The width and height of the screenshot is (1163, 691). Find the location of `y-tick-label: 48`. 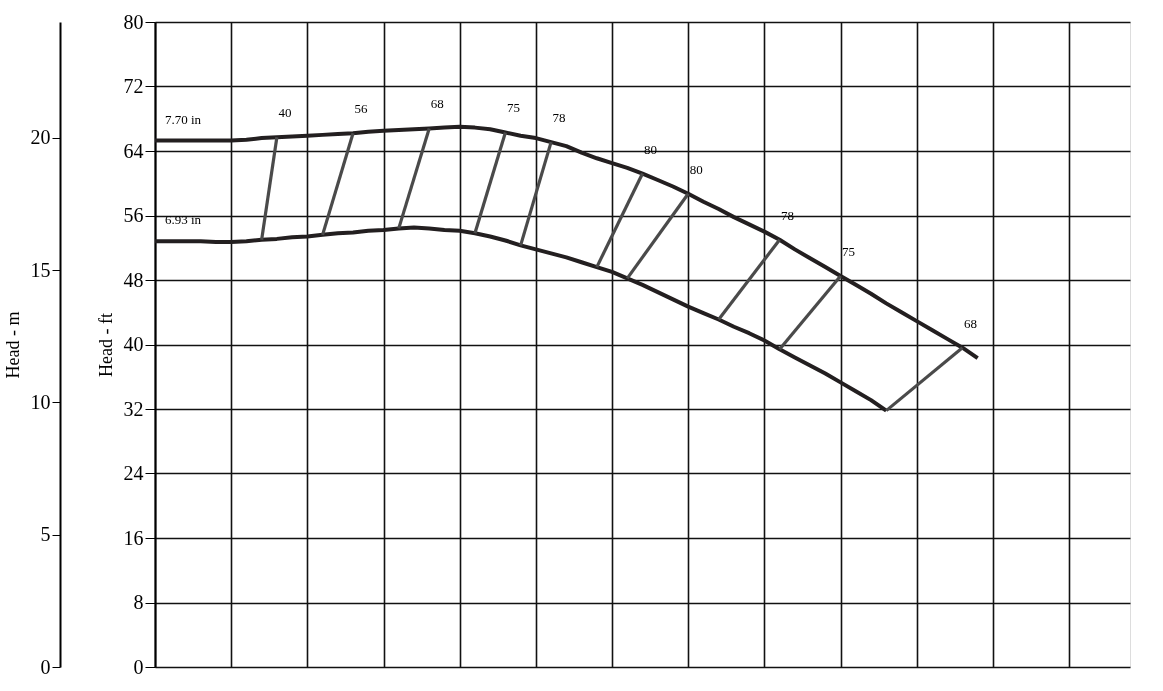

y-tick-label: 48 is located at coordinates (133, 279).